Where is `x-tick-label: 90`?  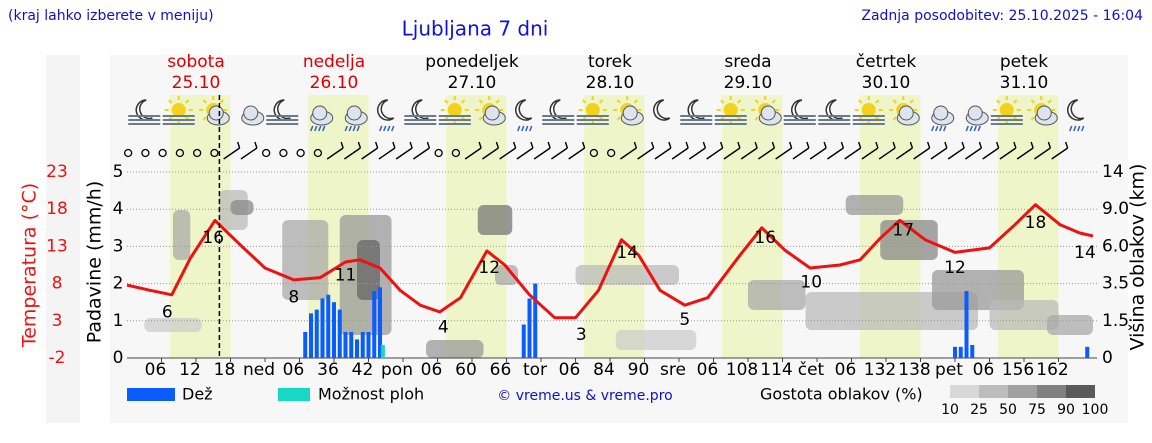 x-tick-label: 90 is located at coordinates (639, 370).